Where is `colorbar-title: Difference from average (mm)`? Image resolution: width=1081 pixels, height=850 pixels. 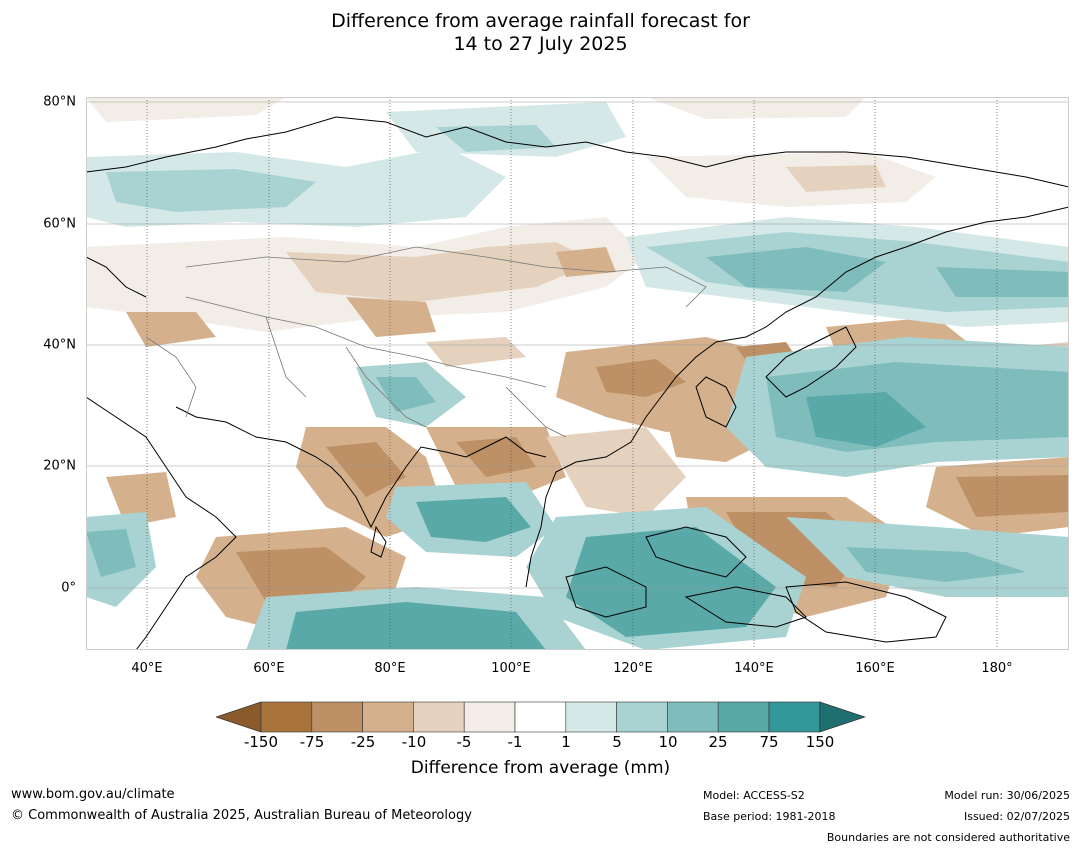
colorbar-title: Difference from average (mm) is located at coordinates (540, 768).